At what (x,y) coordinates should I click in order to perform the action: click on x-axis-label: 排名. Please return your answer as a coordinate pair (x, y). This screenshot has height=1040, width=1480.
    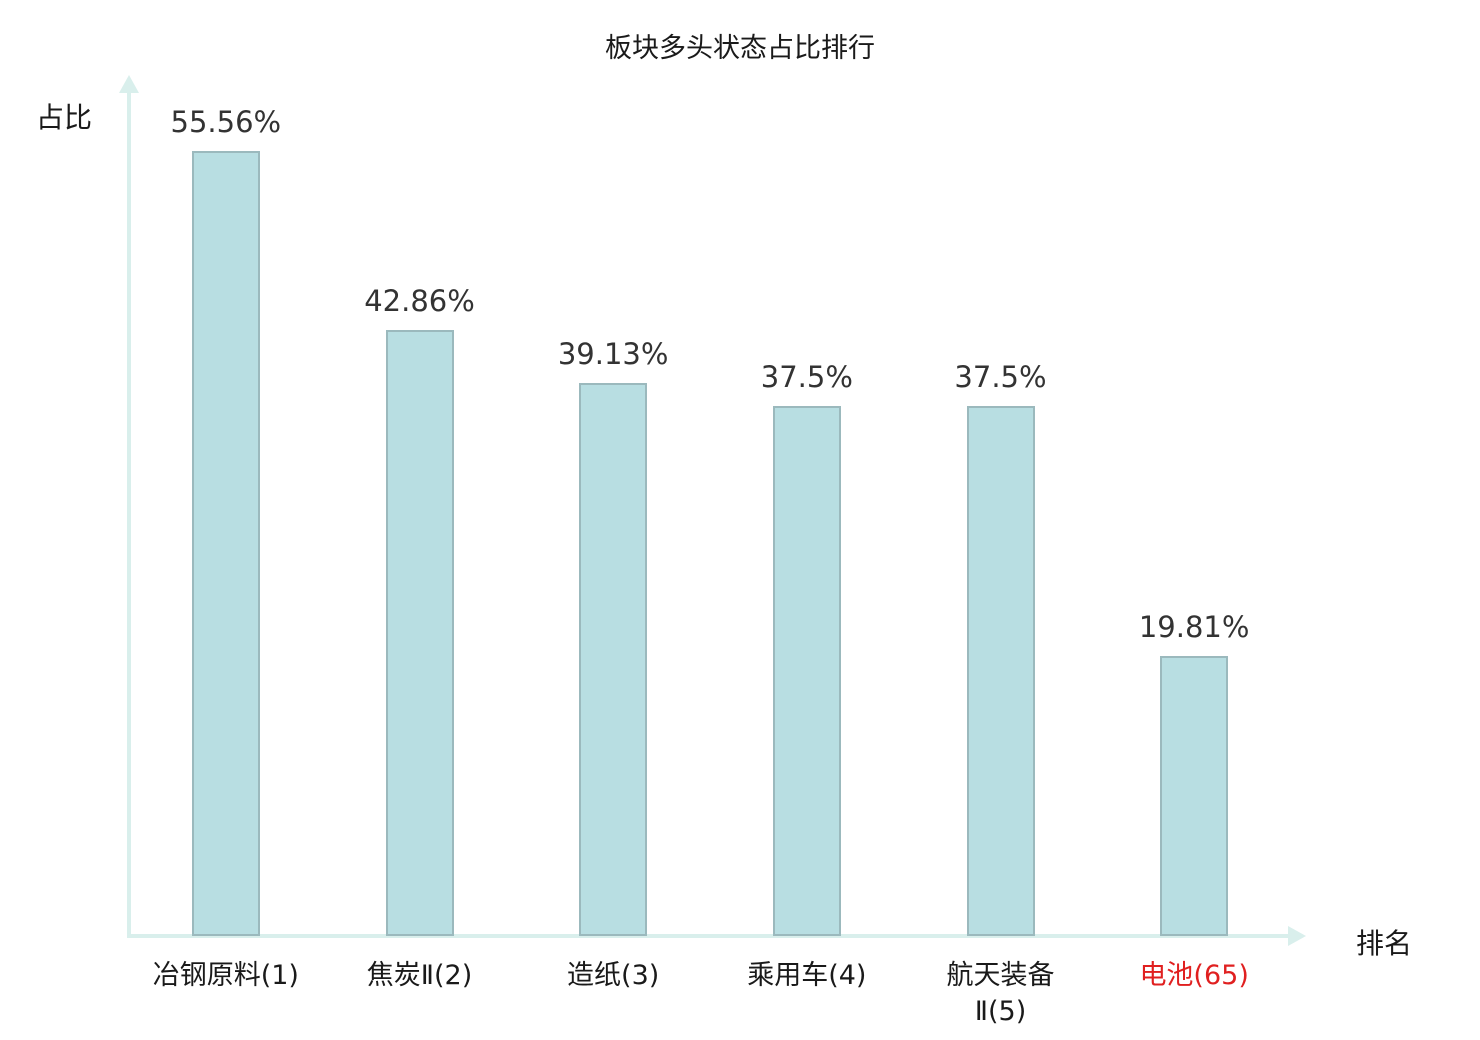
    Looking at the image, I should click on (1384, 943).